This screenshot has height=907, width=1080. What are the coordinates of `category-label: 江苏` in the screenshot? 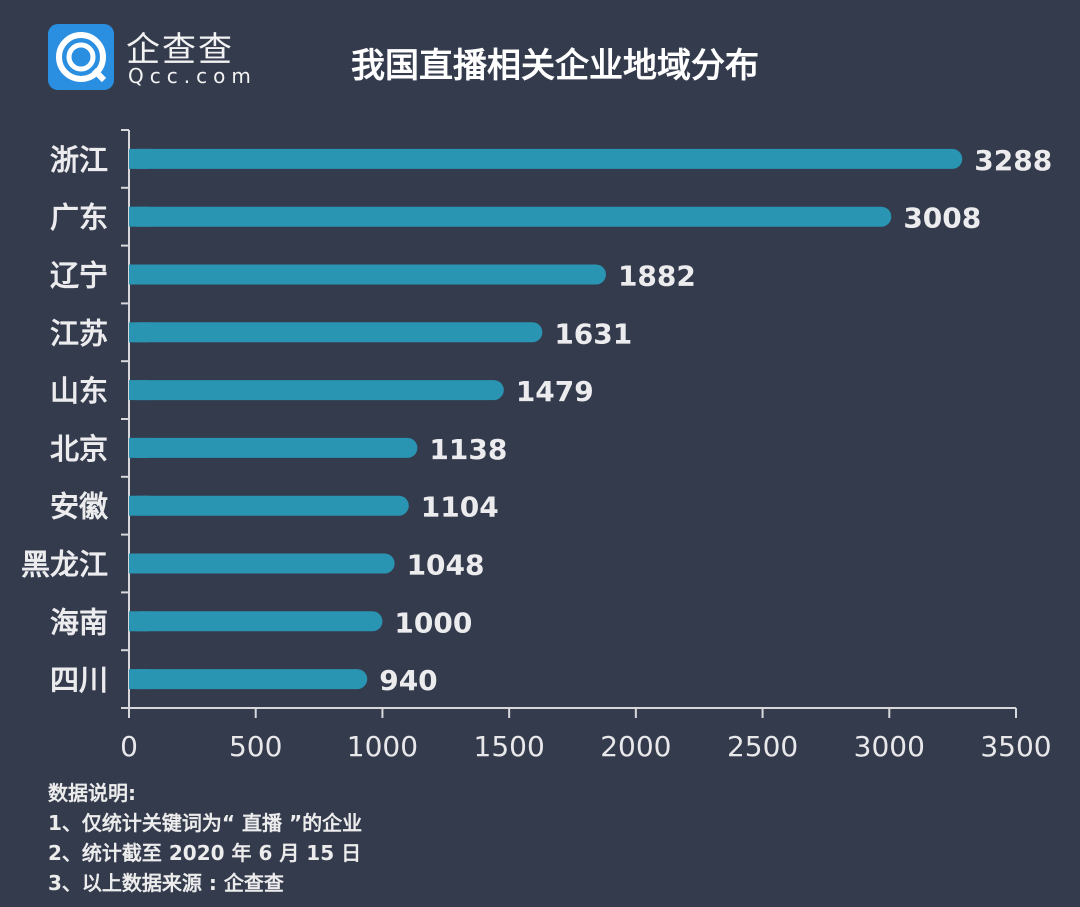 It's located at (79, 333).